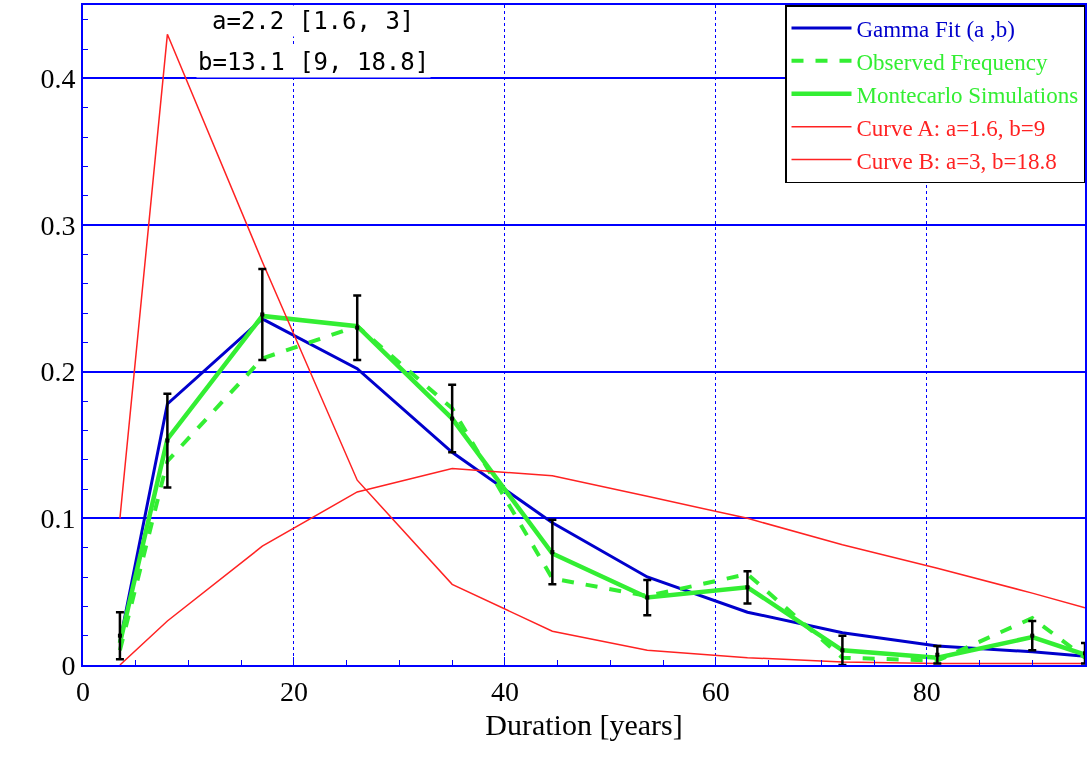 The image size is (1089, 760). What do you see at coordinates (58, 79) in the screenshot?
I see `y-tick-label: 0.4` at bounding box center [58, 79].